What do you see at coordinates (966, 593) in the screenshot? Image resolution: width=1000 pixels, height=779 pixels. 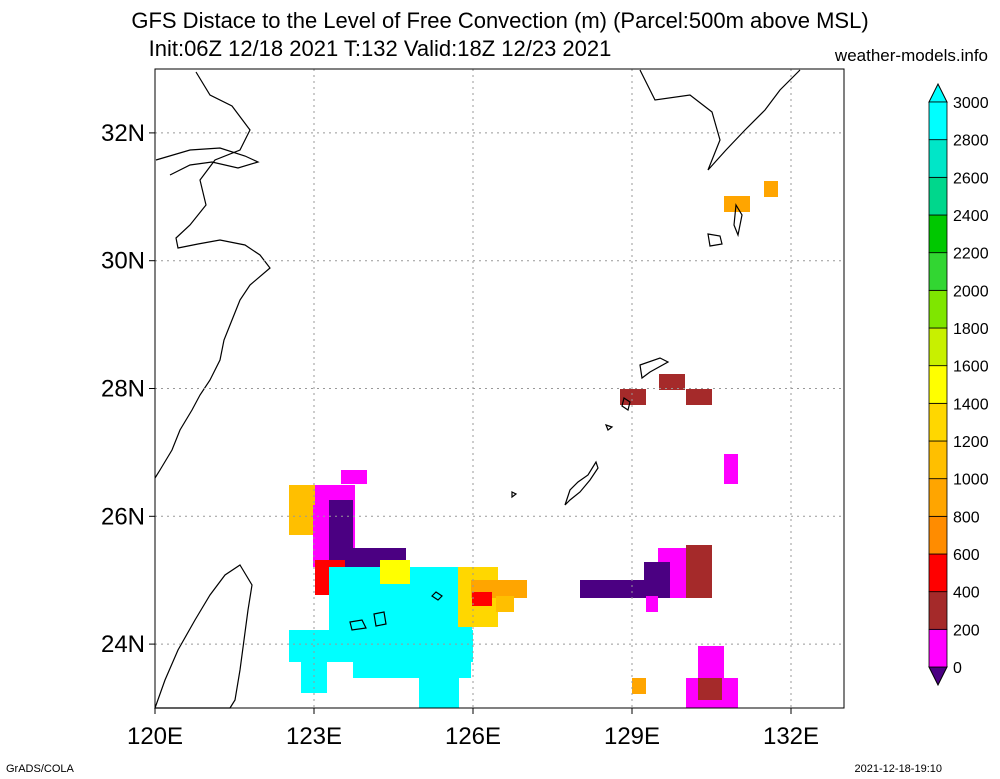 I see `colorbar-label: 400` at bounding box center [966, 593].